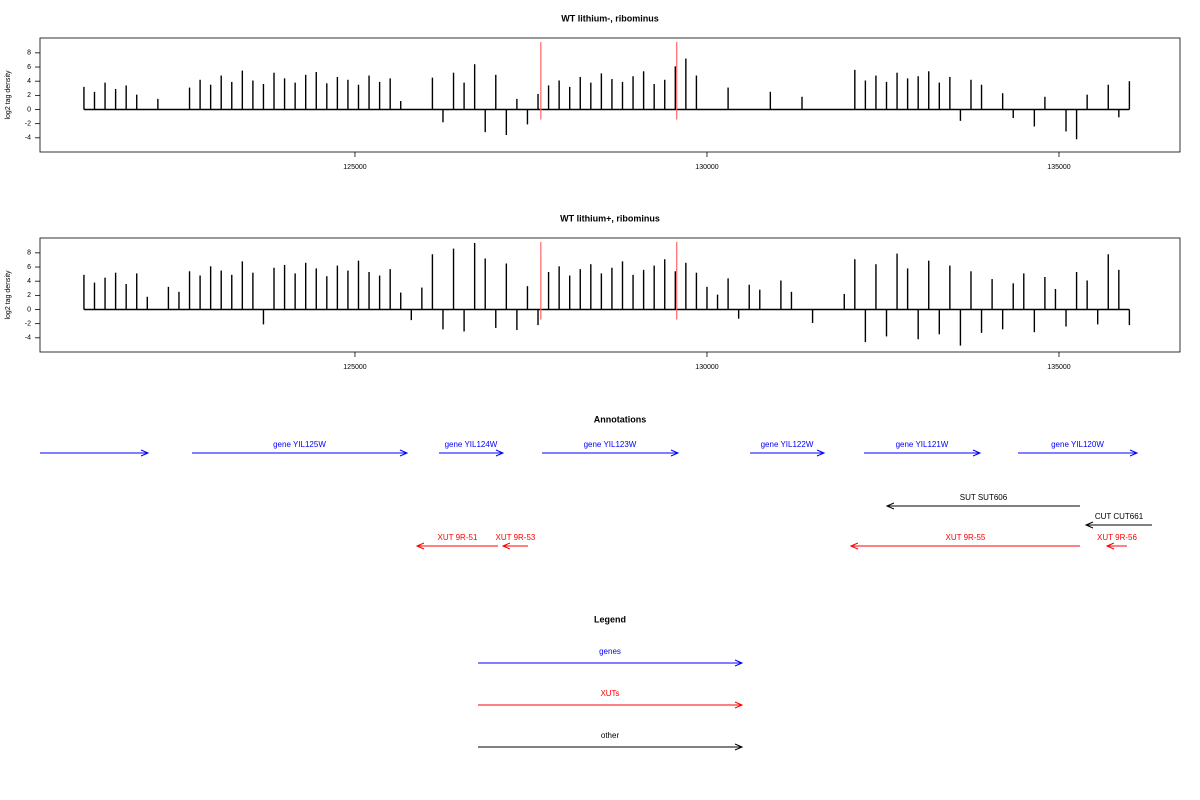 The height and width of the screenshot is (800, 1200). What do you see at coordinates (984, 497) in the screenshot?
I see `feature-label: SUT SUT606` at bounding box center [984, 497].